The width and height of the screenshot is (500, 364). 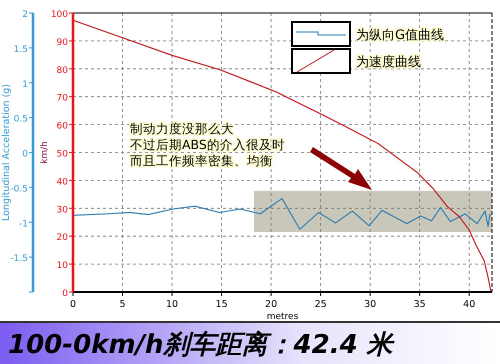 What do you see at coordinates (400, 35) in the screenshot?
I see `legend-label: 为纵向G值曲线` at bounding box center [400, 35].